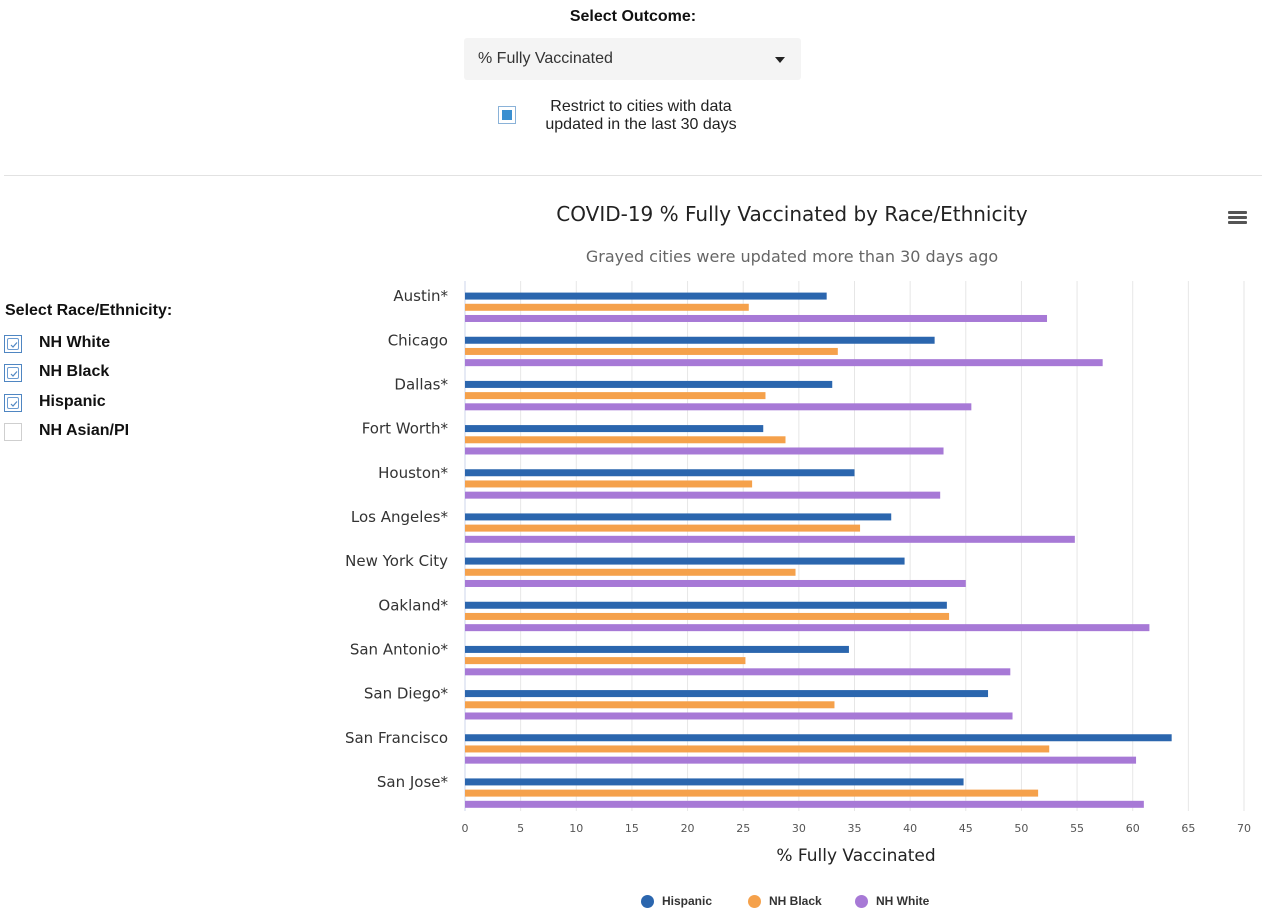  What do you see at coordinates (413, 782) in the screenshot?
I see `y-category-label: San Jose*` at bounding box center [413, 782].